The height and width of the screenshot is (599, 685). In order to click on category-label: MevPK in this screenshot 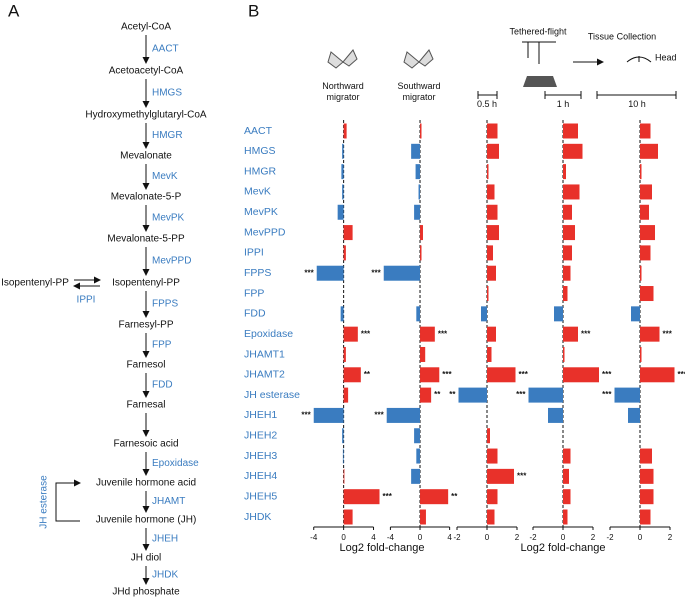, I will do `click(261, 212)`.